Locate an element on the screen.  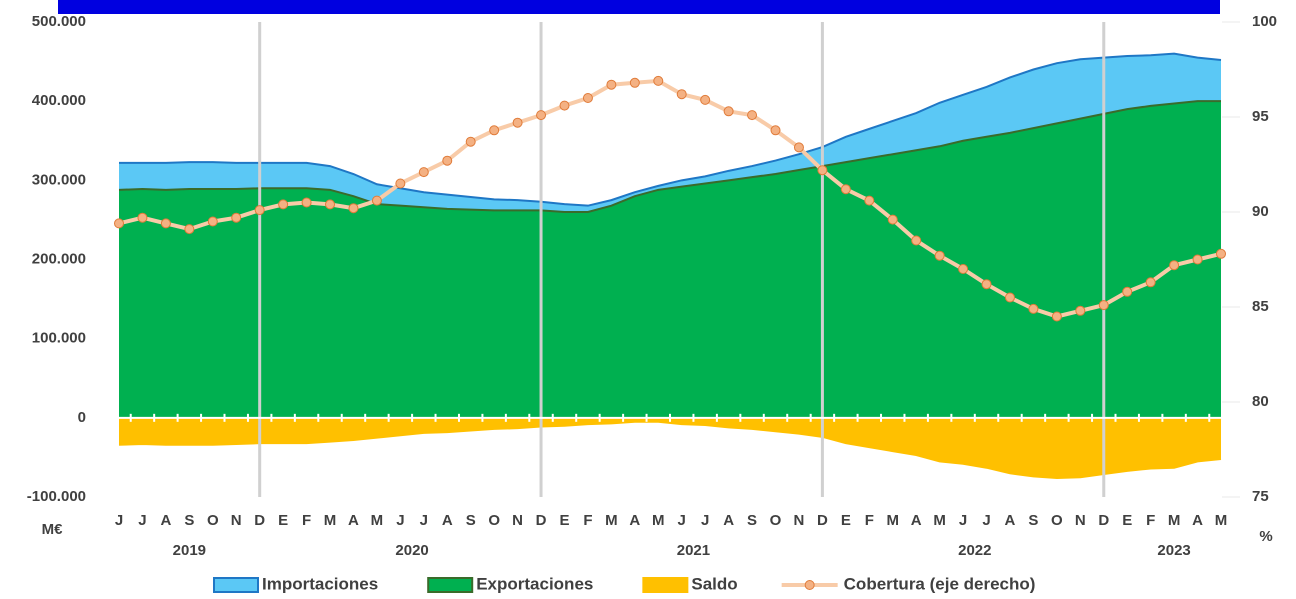
header-bar is located at coordinates (639, 7).